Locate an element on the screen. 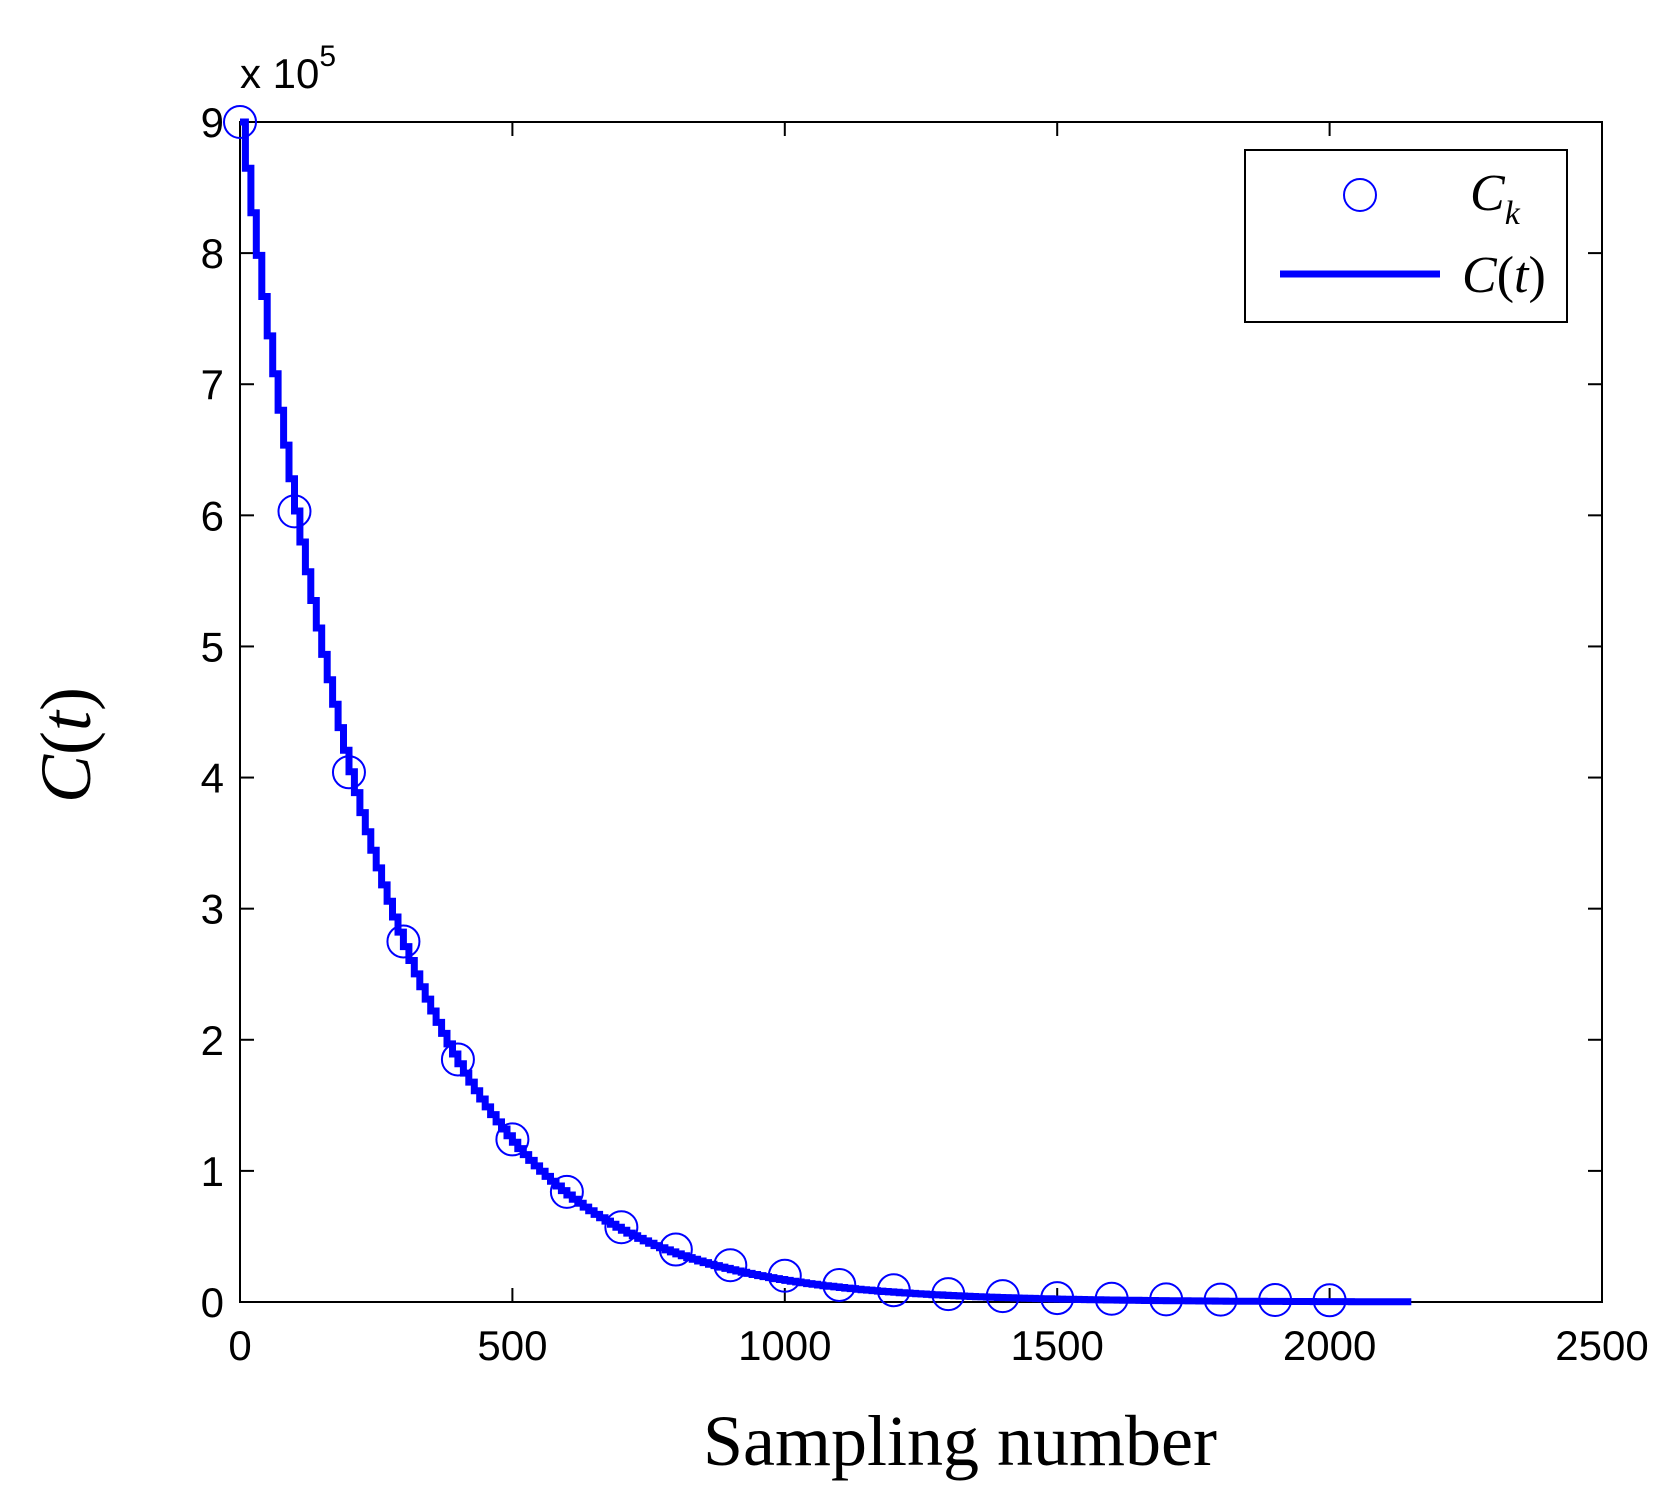 This screenshot has width=1665, height=1504. y-axis-title: C(t) is located at coordinates (66, 745).